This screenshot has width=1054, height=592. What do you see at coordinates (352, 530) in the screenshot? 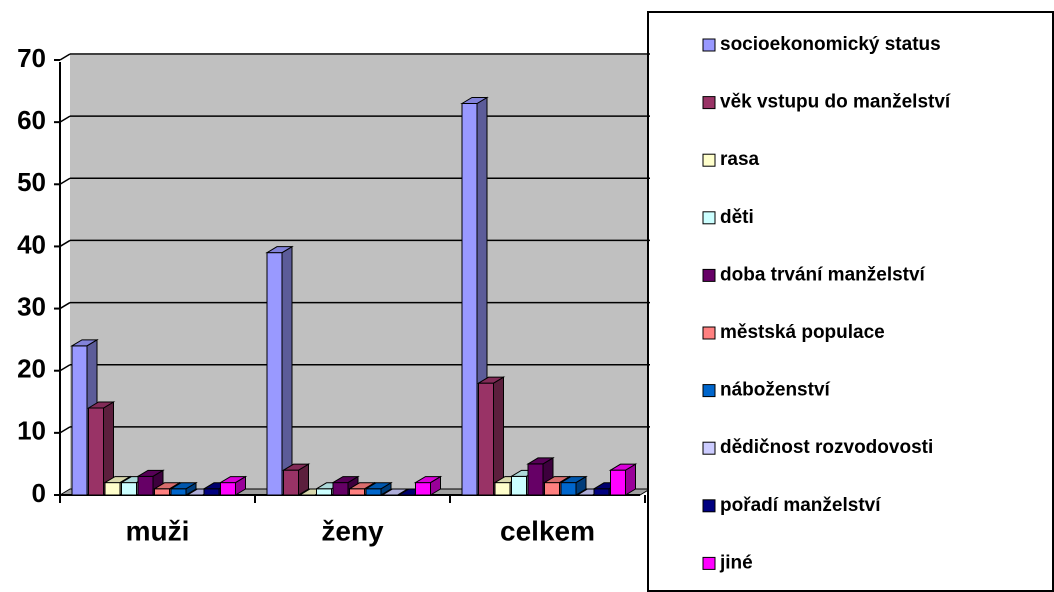
I see `x-tick-label: ženy` at bounding box center [352, 530].